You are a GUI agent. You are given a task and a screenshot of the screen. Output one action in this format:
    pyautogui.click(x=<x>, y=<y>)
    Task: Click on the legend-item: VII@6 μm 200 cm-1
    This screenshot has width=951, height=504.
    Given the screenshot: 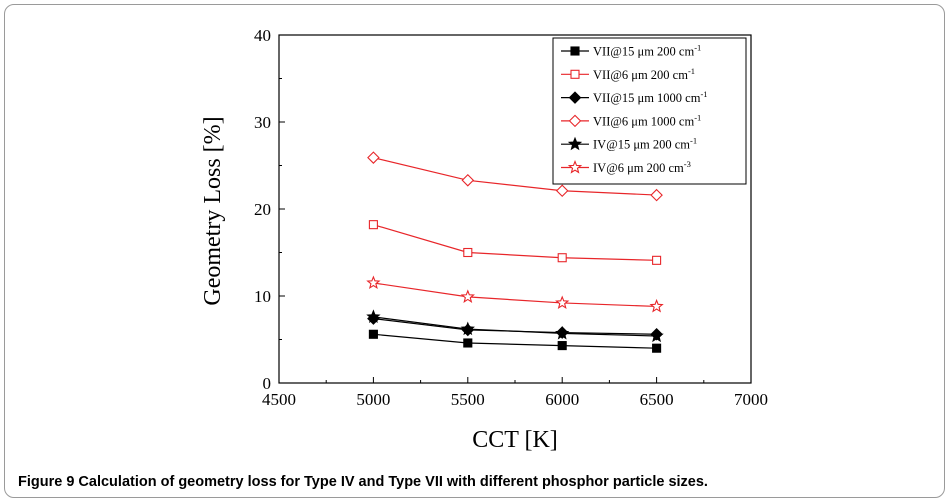 What is the action you would take?
    pyautogui.click(x=628, y=74)
    